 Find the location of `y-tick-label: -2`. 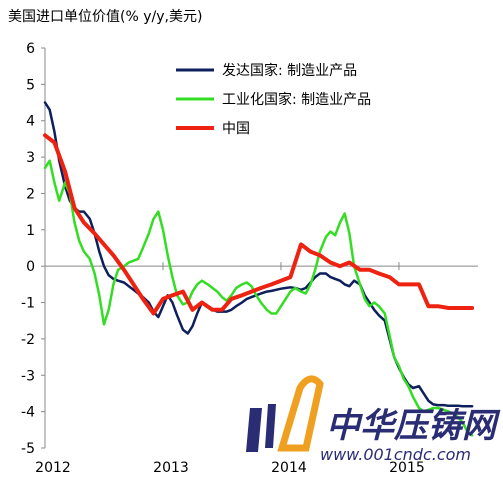

y-tick-label: -2 is located at coordinates (28, 340).